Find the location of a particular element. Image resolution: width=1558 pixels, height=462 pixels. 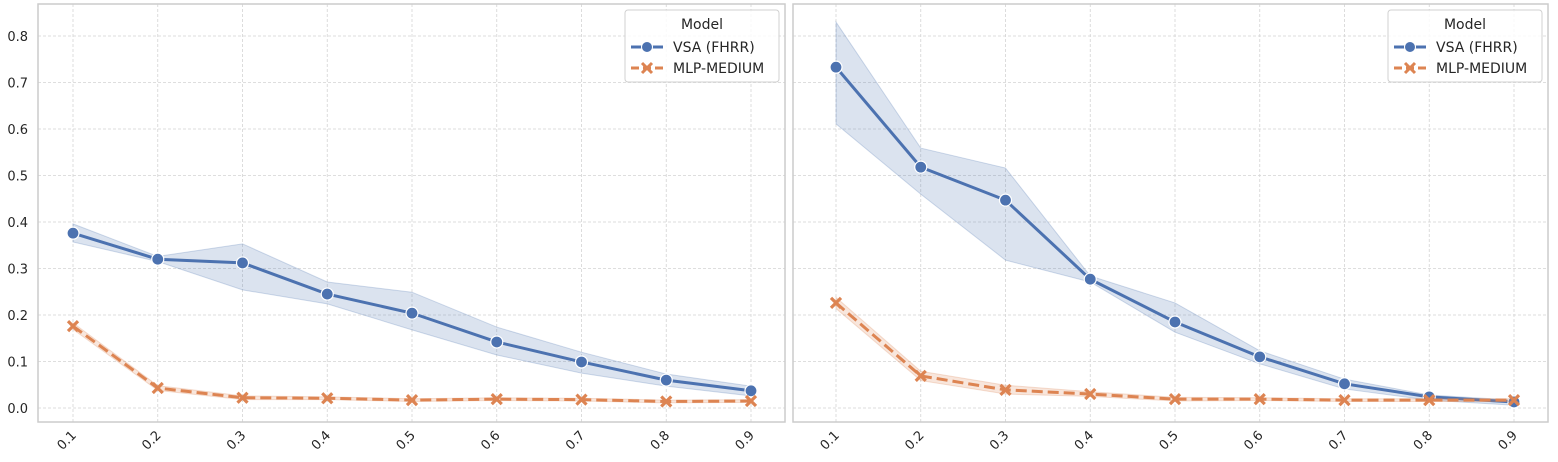

y-tick-label: 0.1 is located at coordinates (17, 363).